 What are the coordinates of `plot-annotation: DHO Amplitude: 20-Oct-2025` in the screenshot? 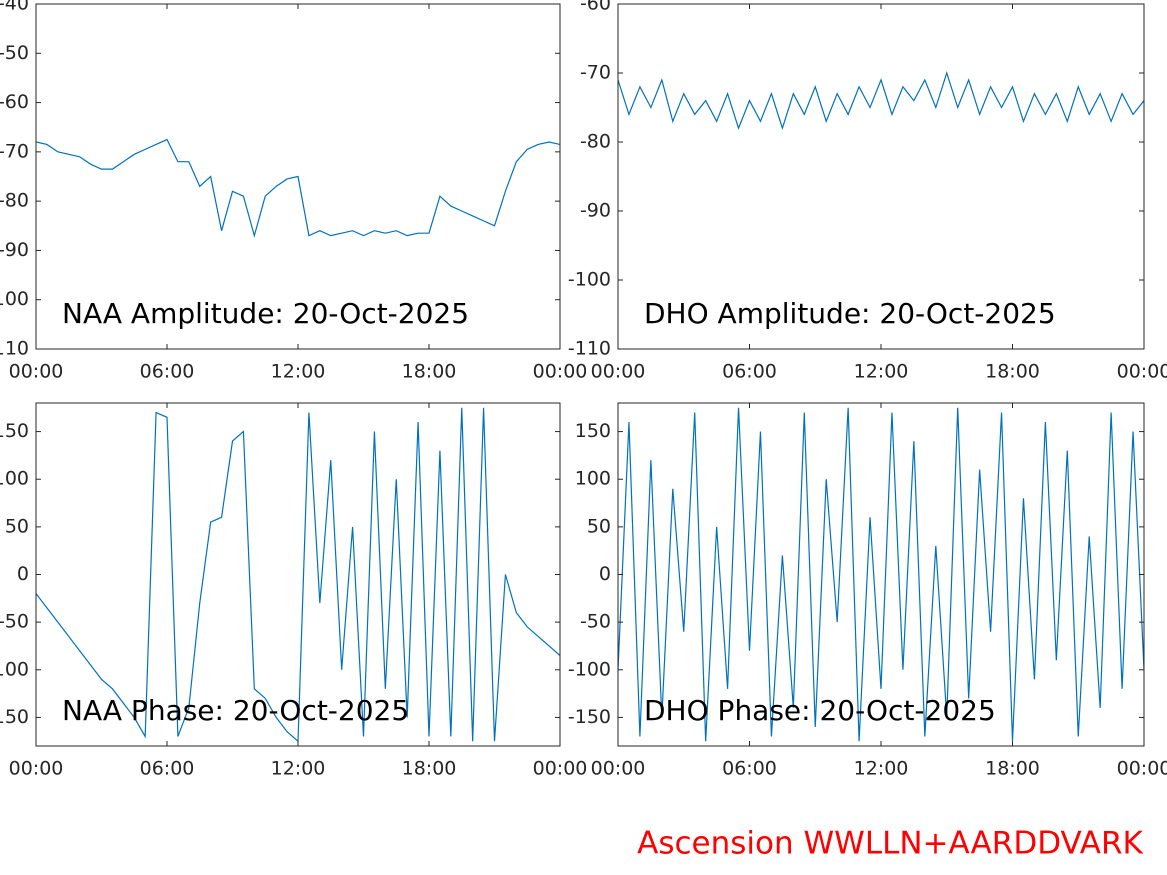 It's located at (850, 313).